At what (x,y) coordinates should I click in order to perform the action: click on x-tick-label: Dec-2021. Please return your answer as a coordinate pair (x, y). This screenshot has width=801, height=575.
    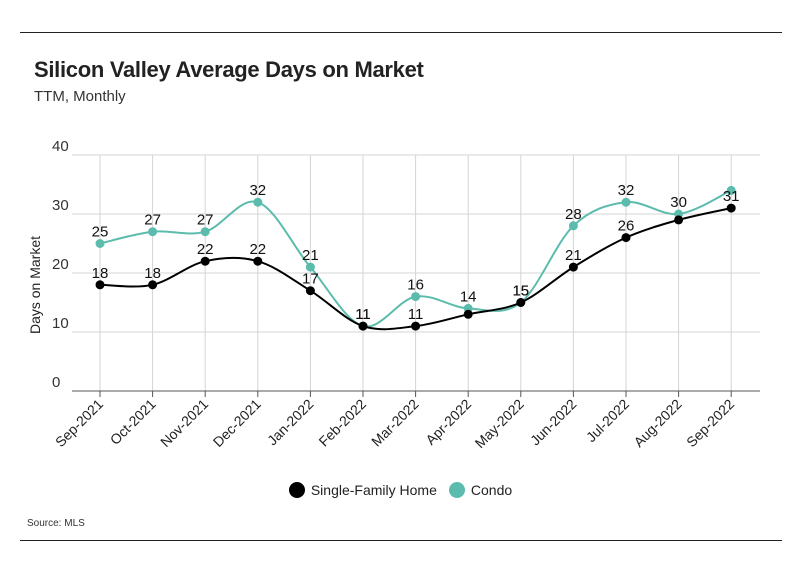
    Looking at the image, I should click on (237, 423).